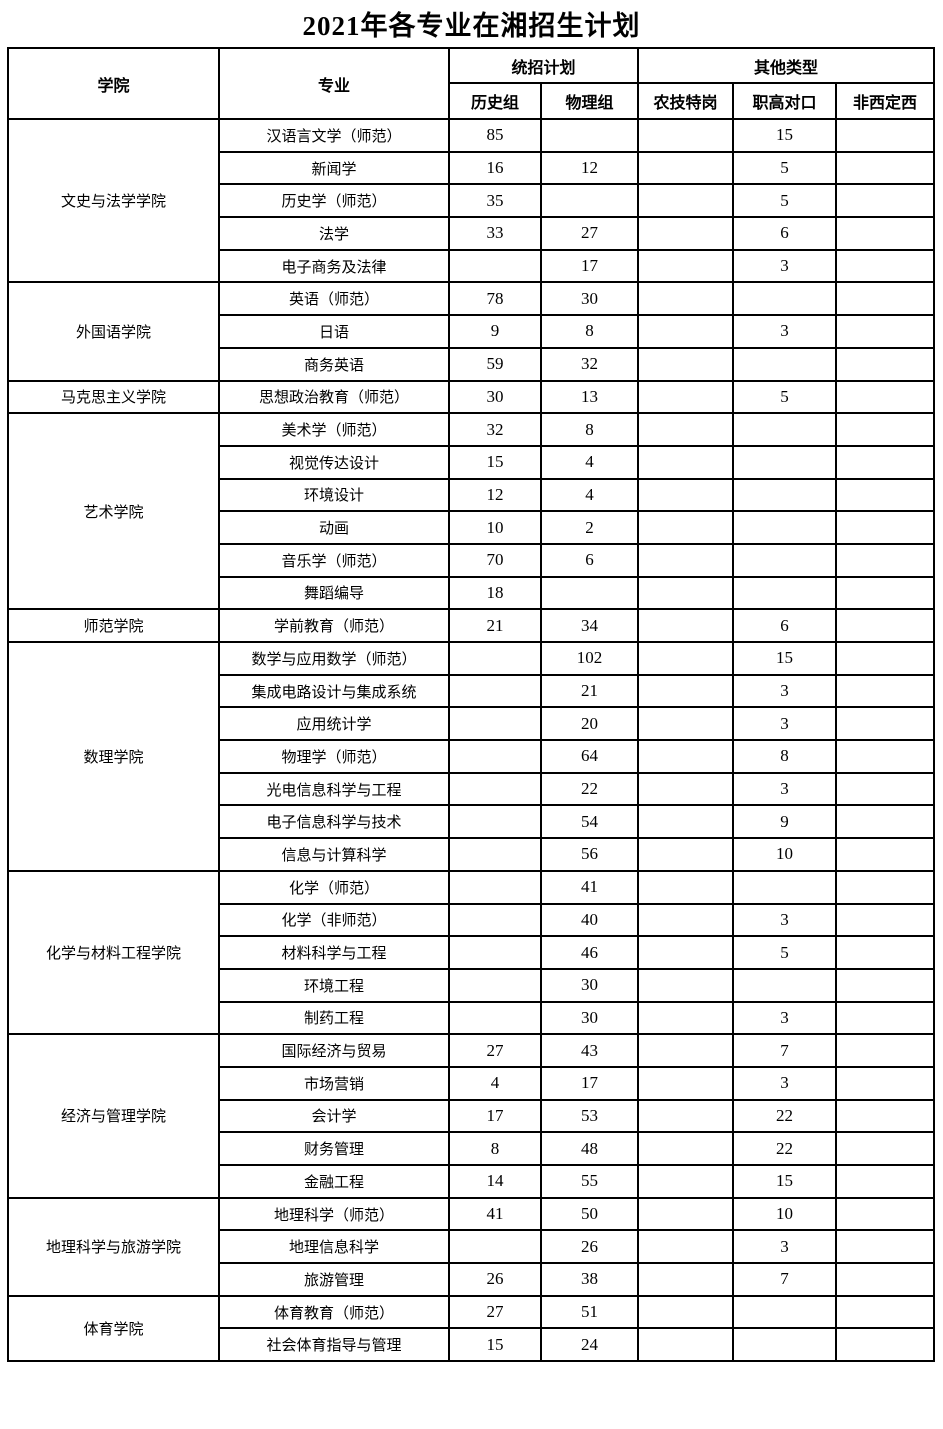  I want to click on college-cell: 艺术学院, so click(113, 511).